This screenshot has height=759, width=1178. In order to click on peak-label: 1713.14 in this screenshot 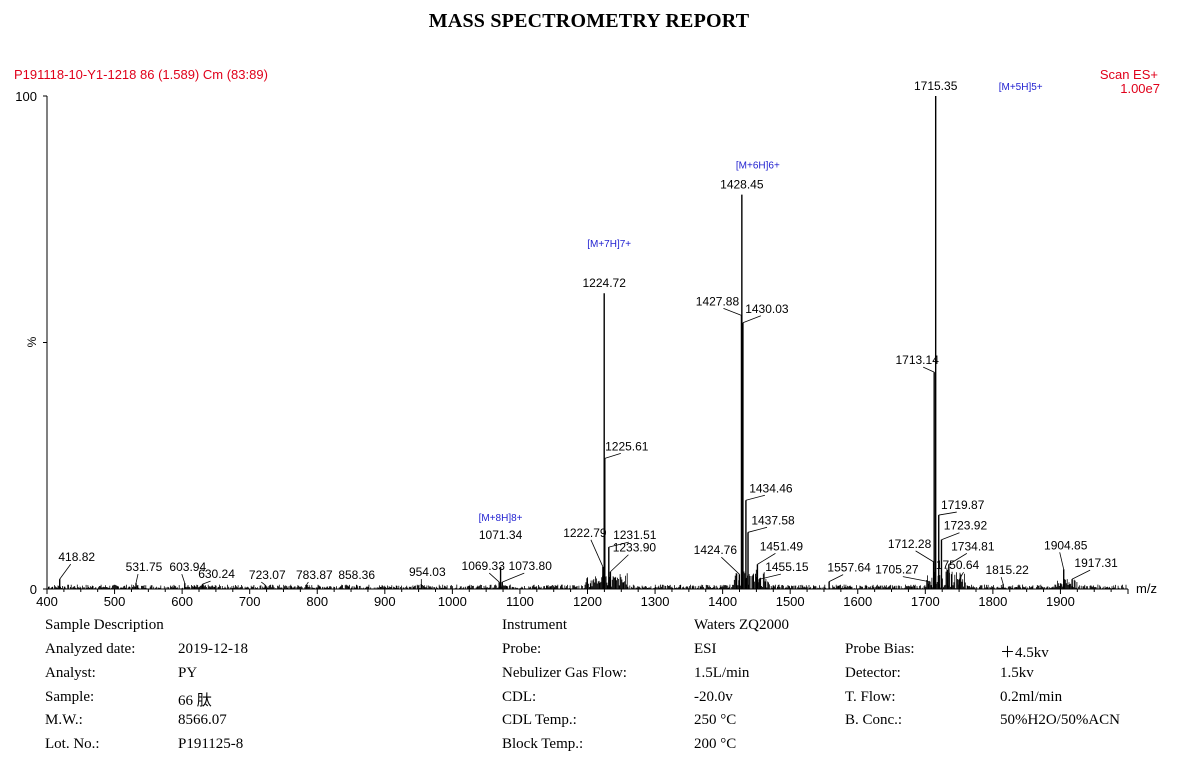, I will do `click(917, 360)`.